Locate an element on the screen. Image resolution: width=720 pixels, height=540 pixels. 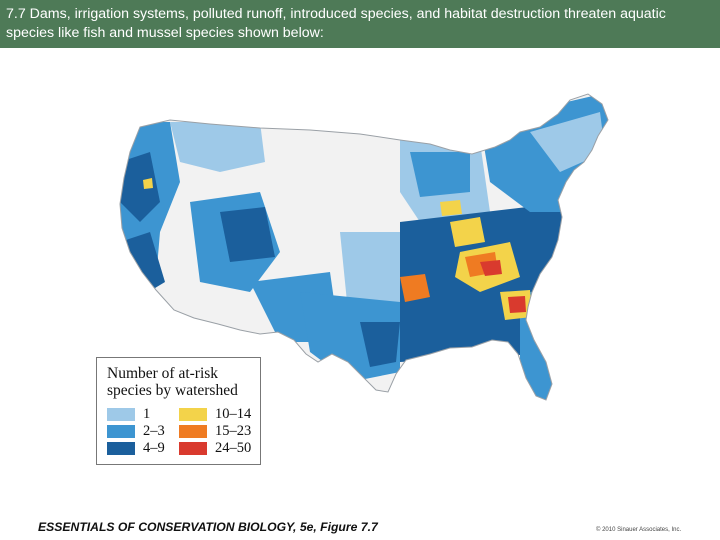
region-northern-rockies is located at coordinates (217, 147).